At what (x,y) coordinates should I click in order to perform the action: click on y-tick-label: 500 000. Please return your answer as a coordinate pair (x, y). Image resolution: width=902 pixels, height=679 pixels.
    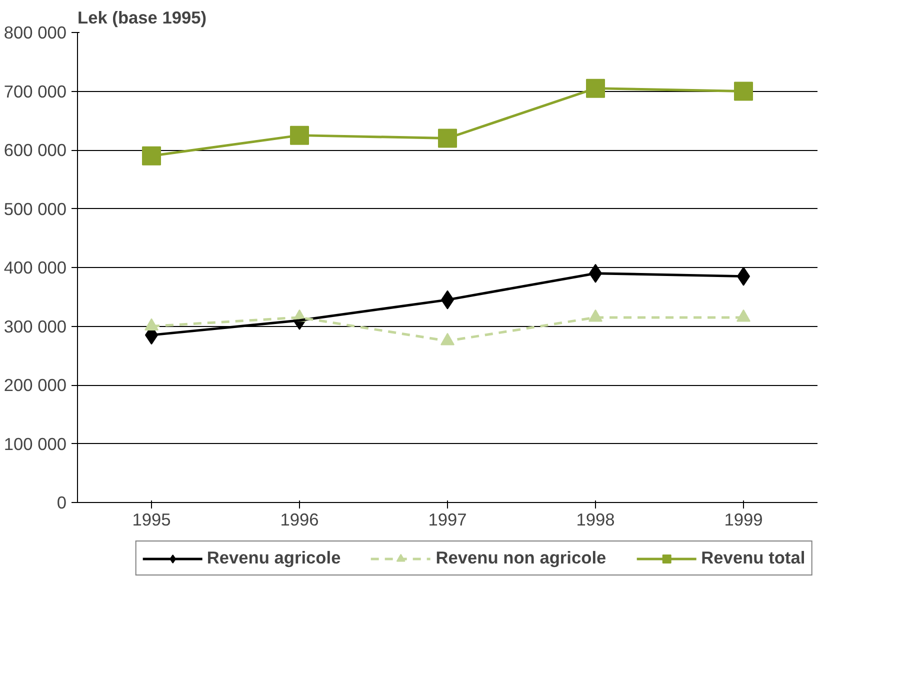
    Looking at the image, I should click on (35, 208).